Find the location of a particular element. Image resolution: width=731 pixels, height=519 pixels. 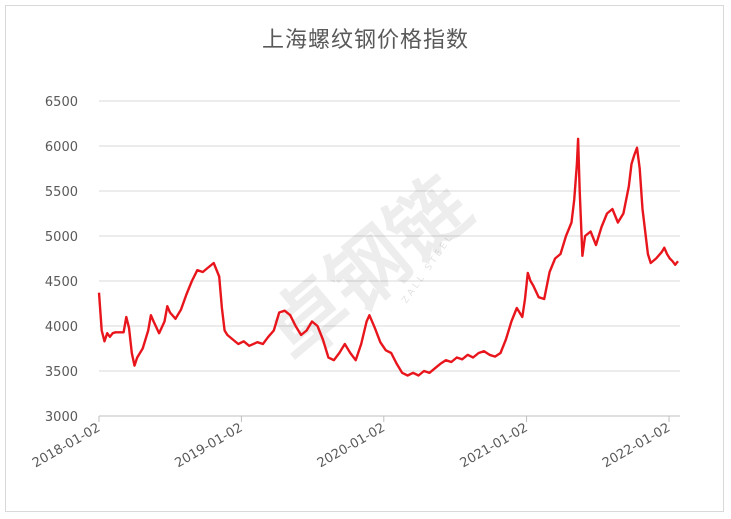

y-tick-label: 4500 is located at coordinates (61, 282).